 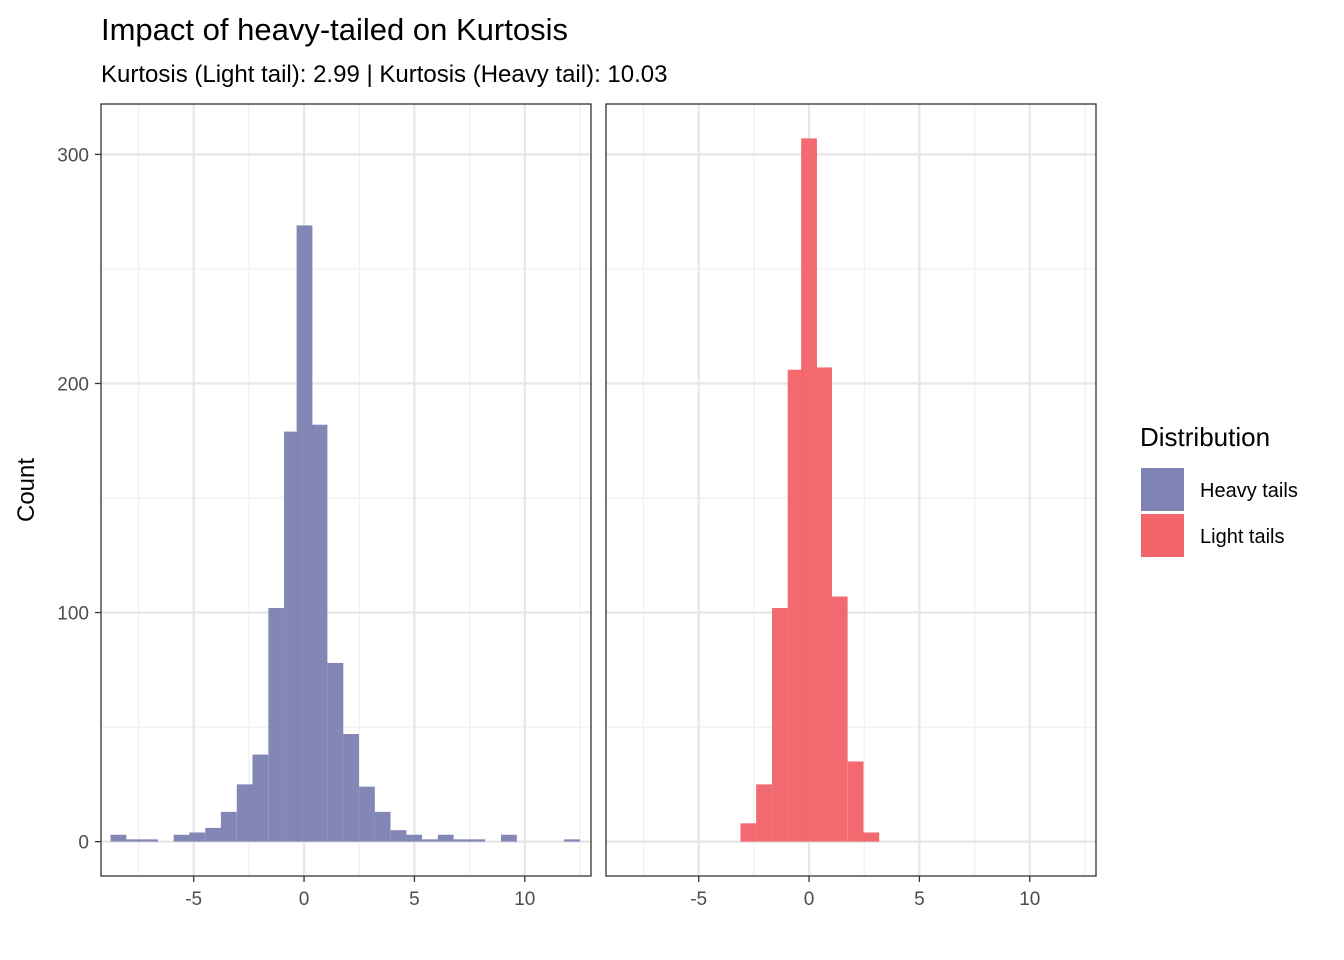 I want to click on legend: Distribution Heavy tails Light tails, so click(x=1219, y=489).